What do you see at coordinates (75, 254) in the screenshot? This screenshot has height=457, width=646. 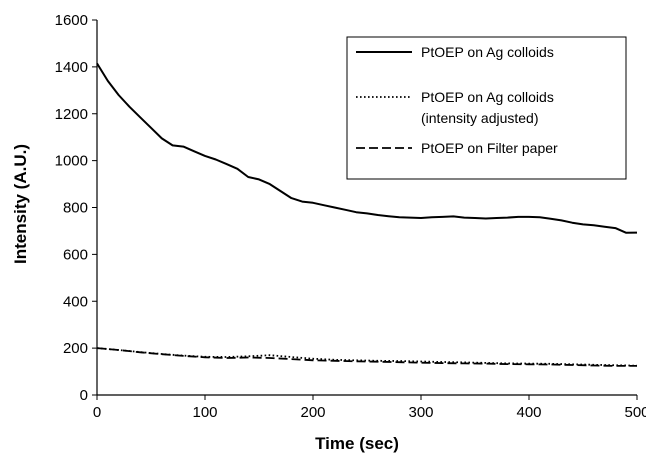 I see `y-tick-label: 600` at bounding box center [75, 254].